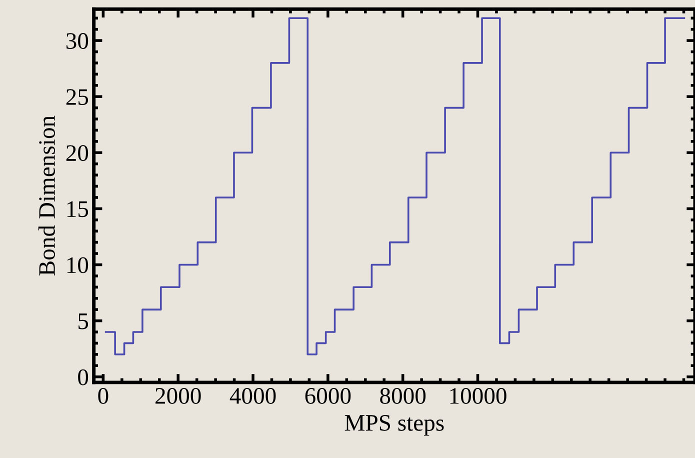  What do you see at coordinates (83, 322) in the screenshot?
I see `y-tick-label: 5` at bounding box center [83, 322].